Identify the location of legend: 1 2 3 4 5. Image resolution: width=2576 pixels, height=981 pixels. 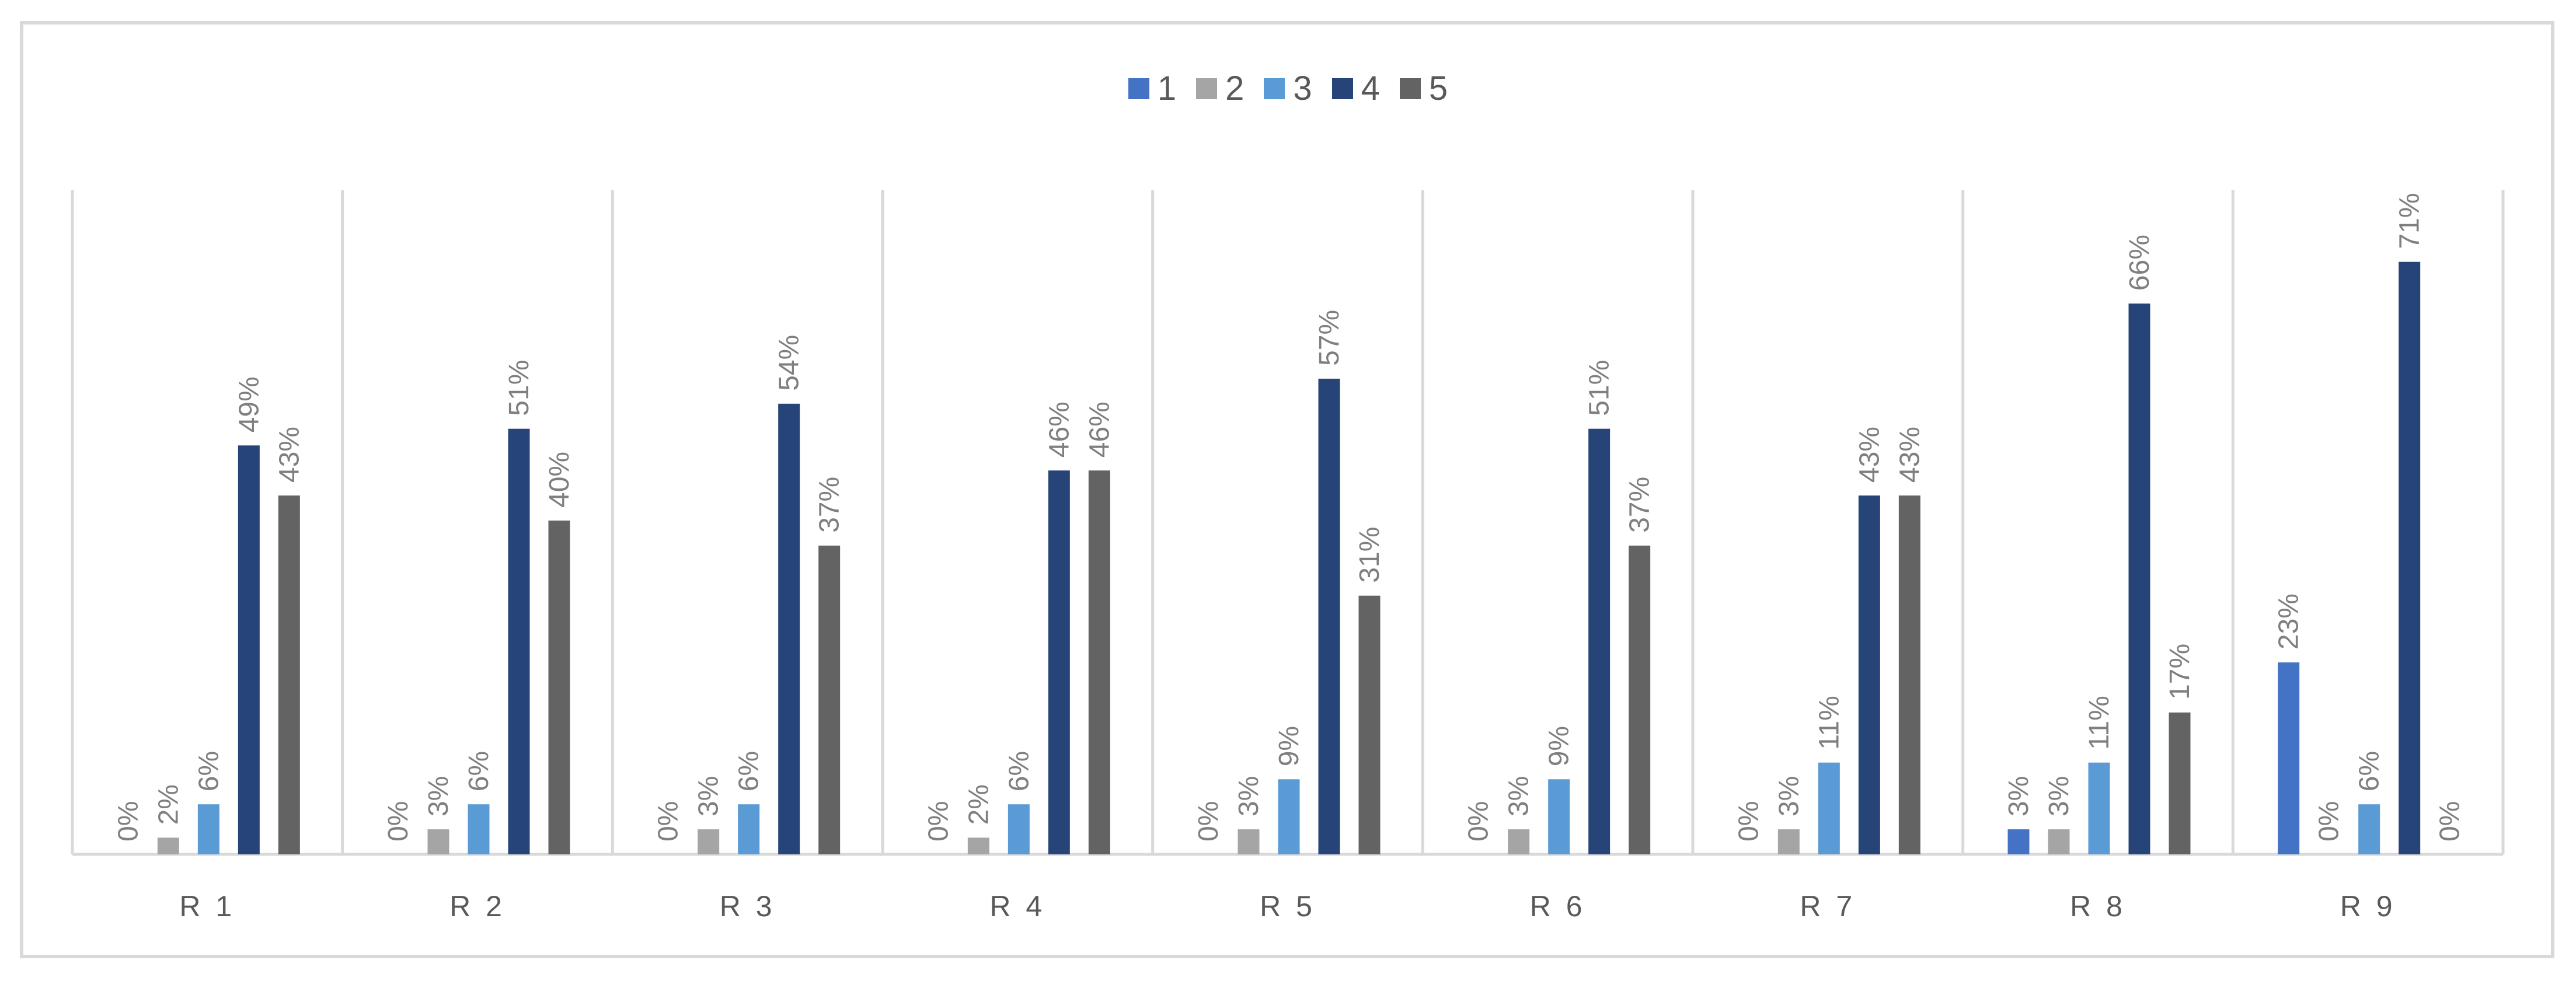
(1288, 88).